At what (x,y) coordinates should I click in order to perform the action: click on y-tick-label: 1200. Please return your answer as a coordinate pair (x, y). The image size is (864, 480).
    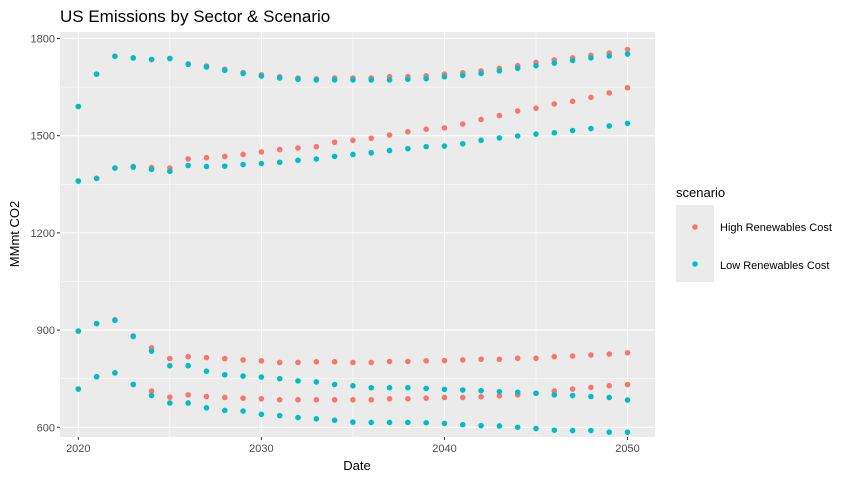
    Looking at the image, I should click on (43, 234).